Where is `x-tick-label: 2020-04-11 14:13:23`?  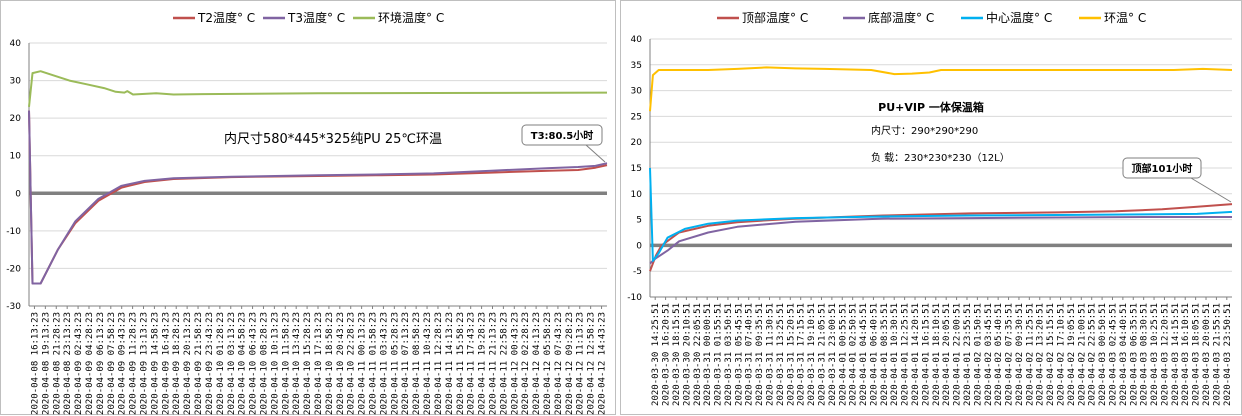
x-tick-label: 2020-04-11 14:13:23 is located at coordinates (450, 363).